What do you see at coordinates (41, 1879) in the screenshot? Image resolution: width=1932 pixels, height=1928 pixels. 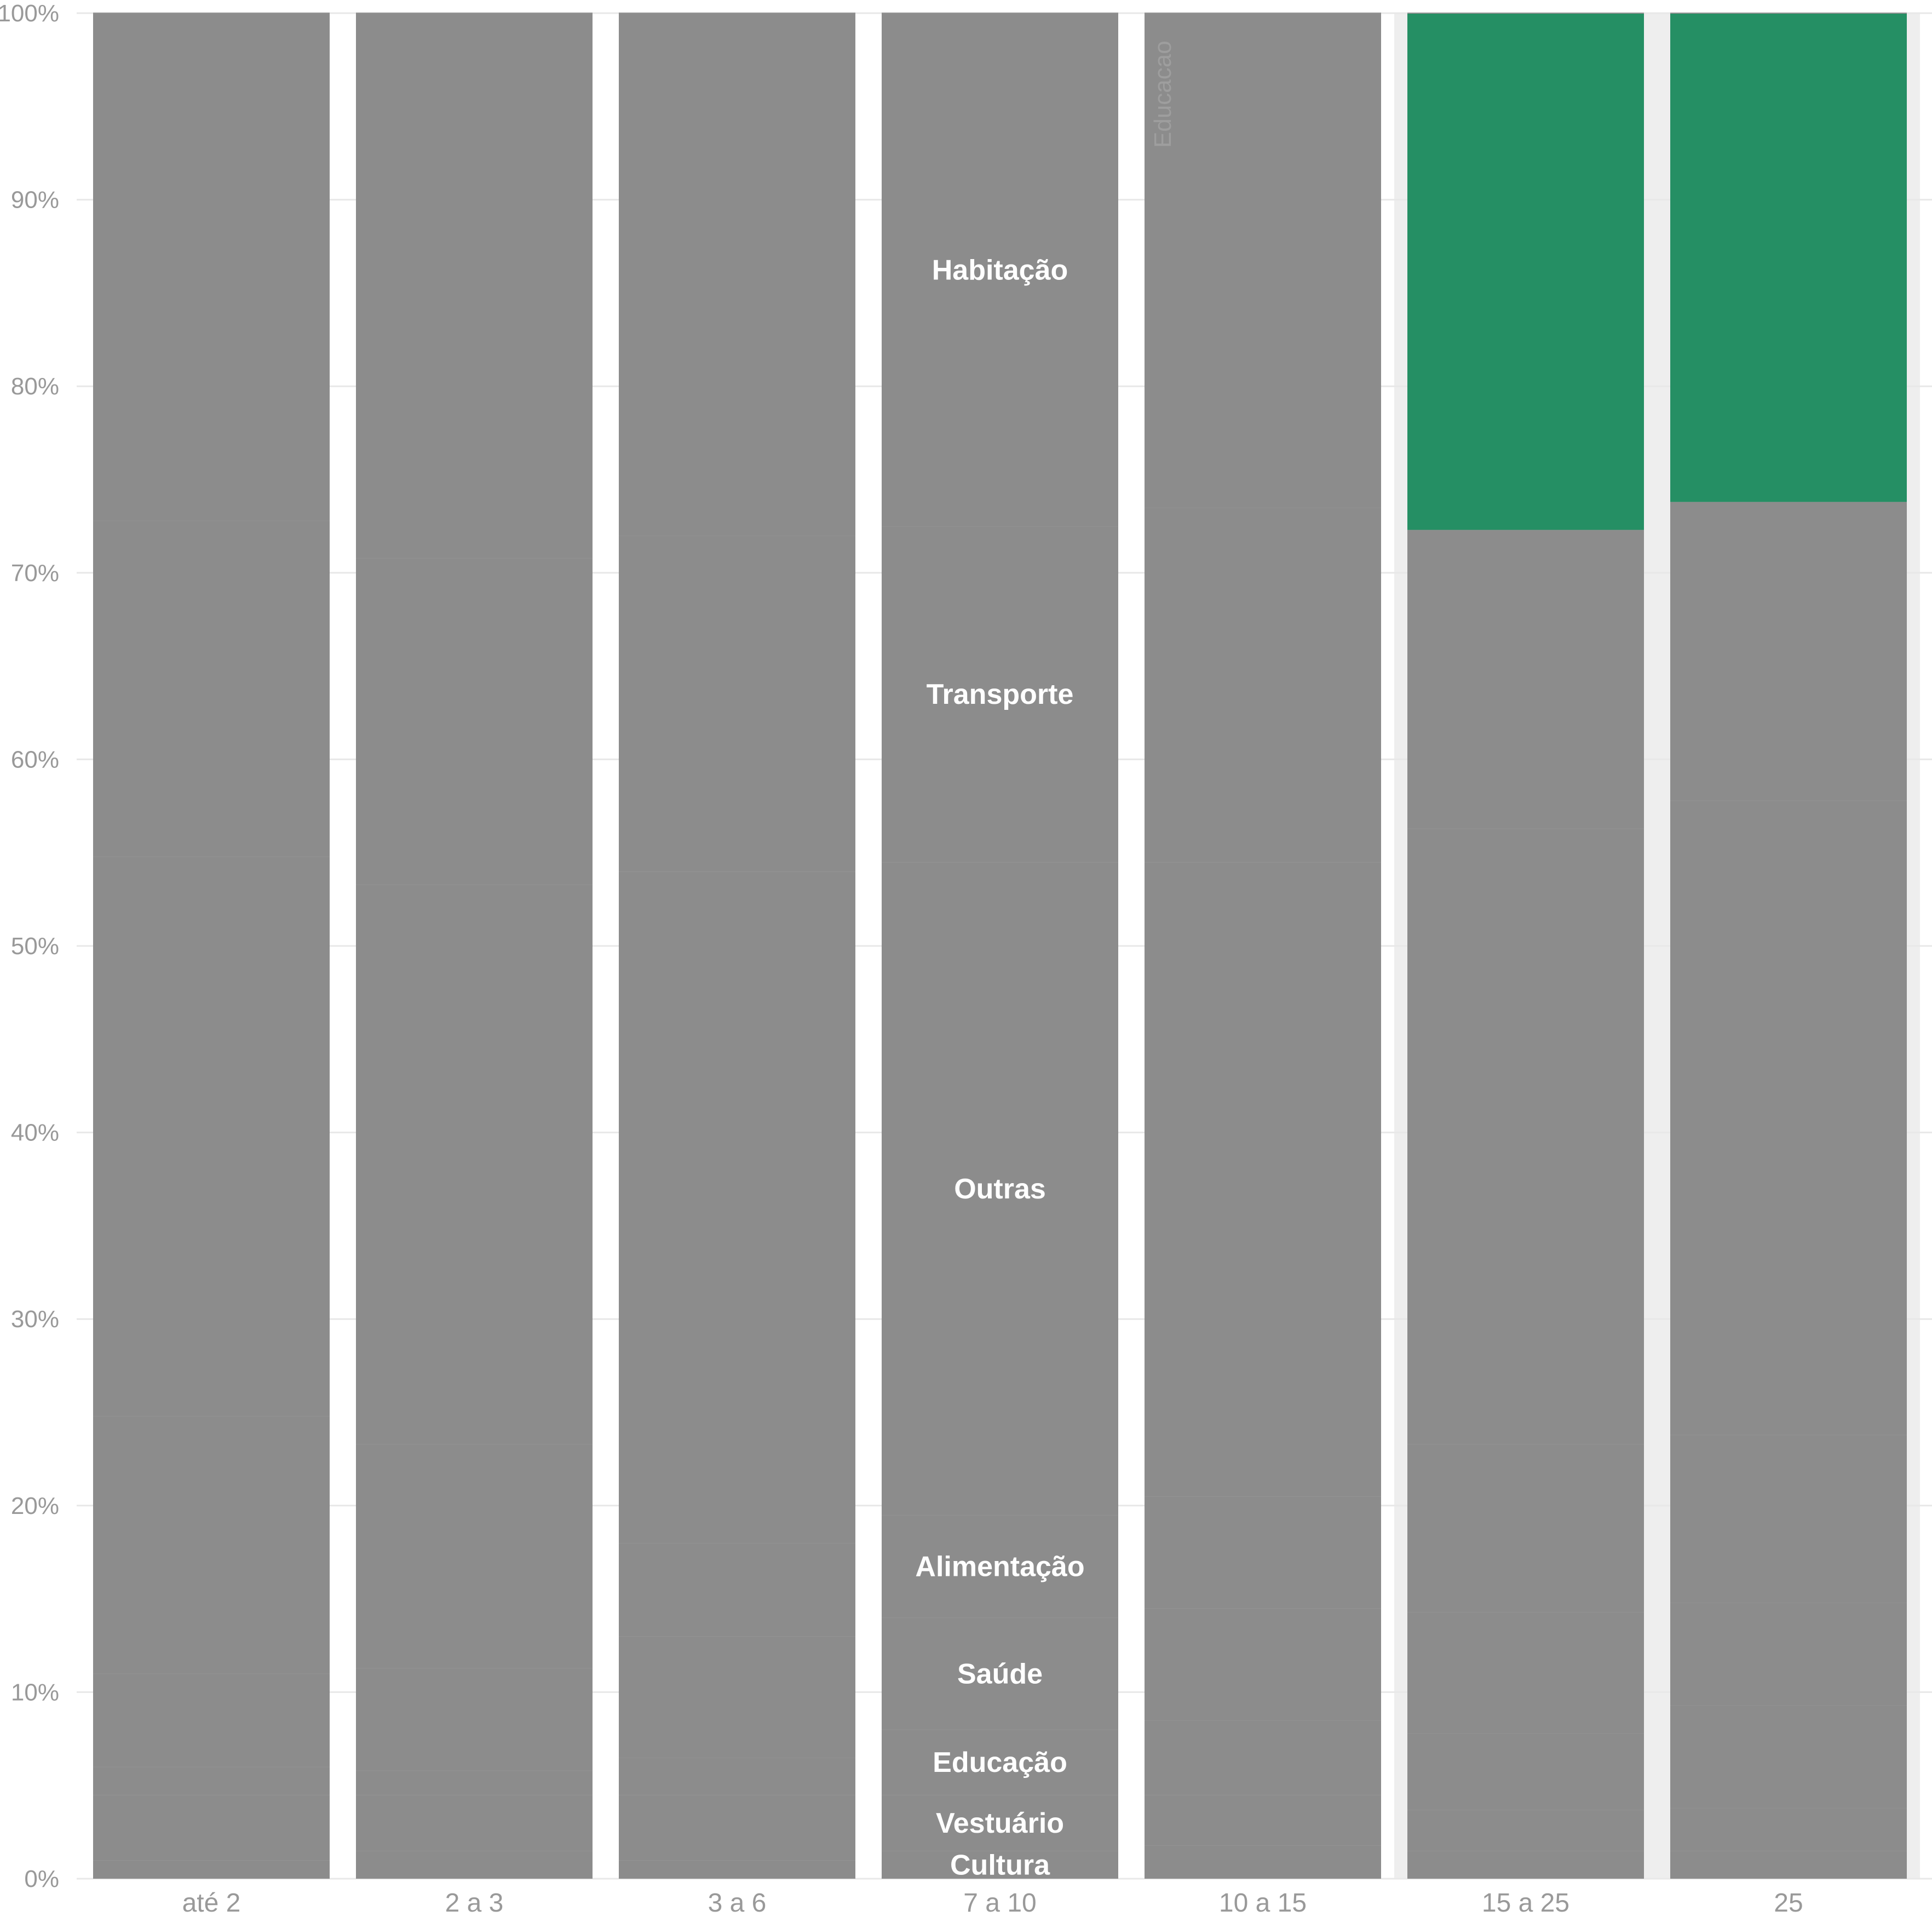 I see `y-tick-label: 0%` at bounding box center [41, 1879].